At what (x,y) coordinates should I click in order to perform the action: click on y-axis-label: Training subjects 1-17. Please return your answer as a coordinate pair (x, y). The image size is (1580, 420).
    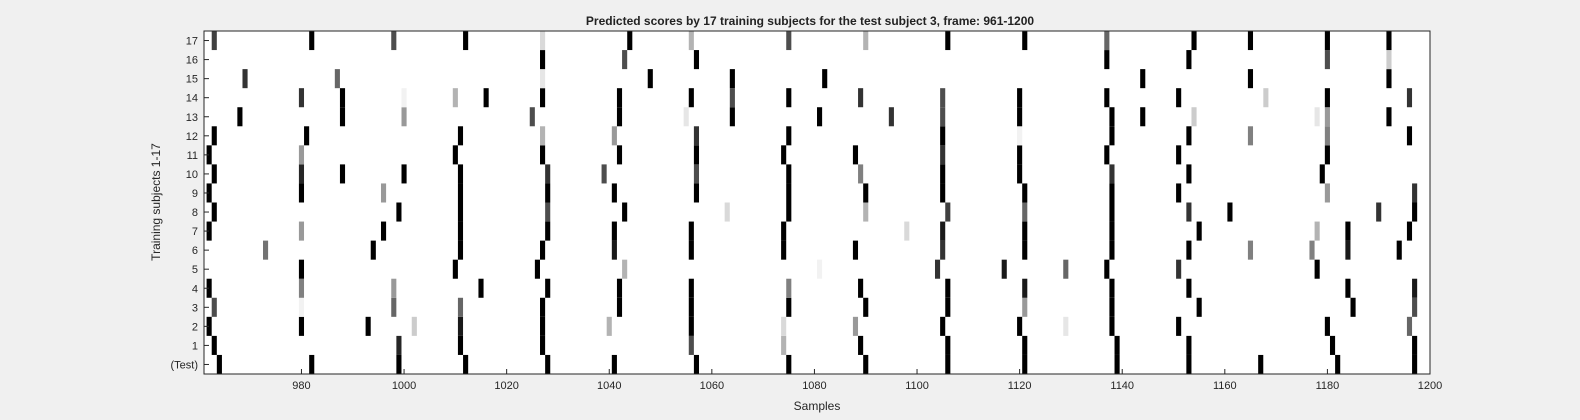
    Looking at the image, I should click on (156, 202).